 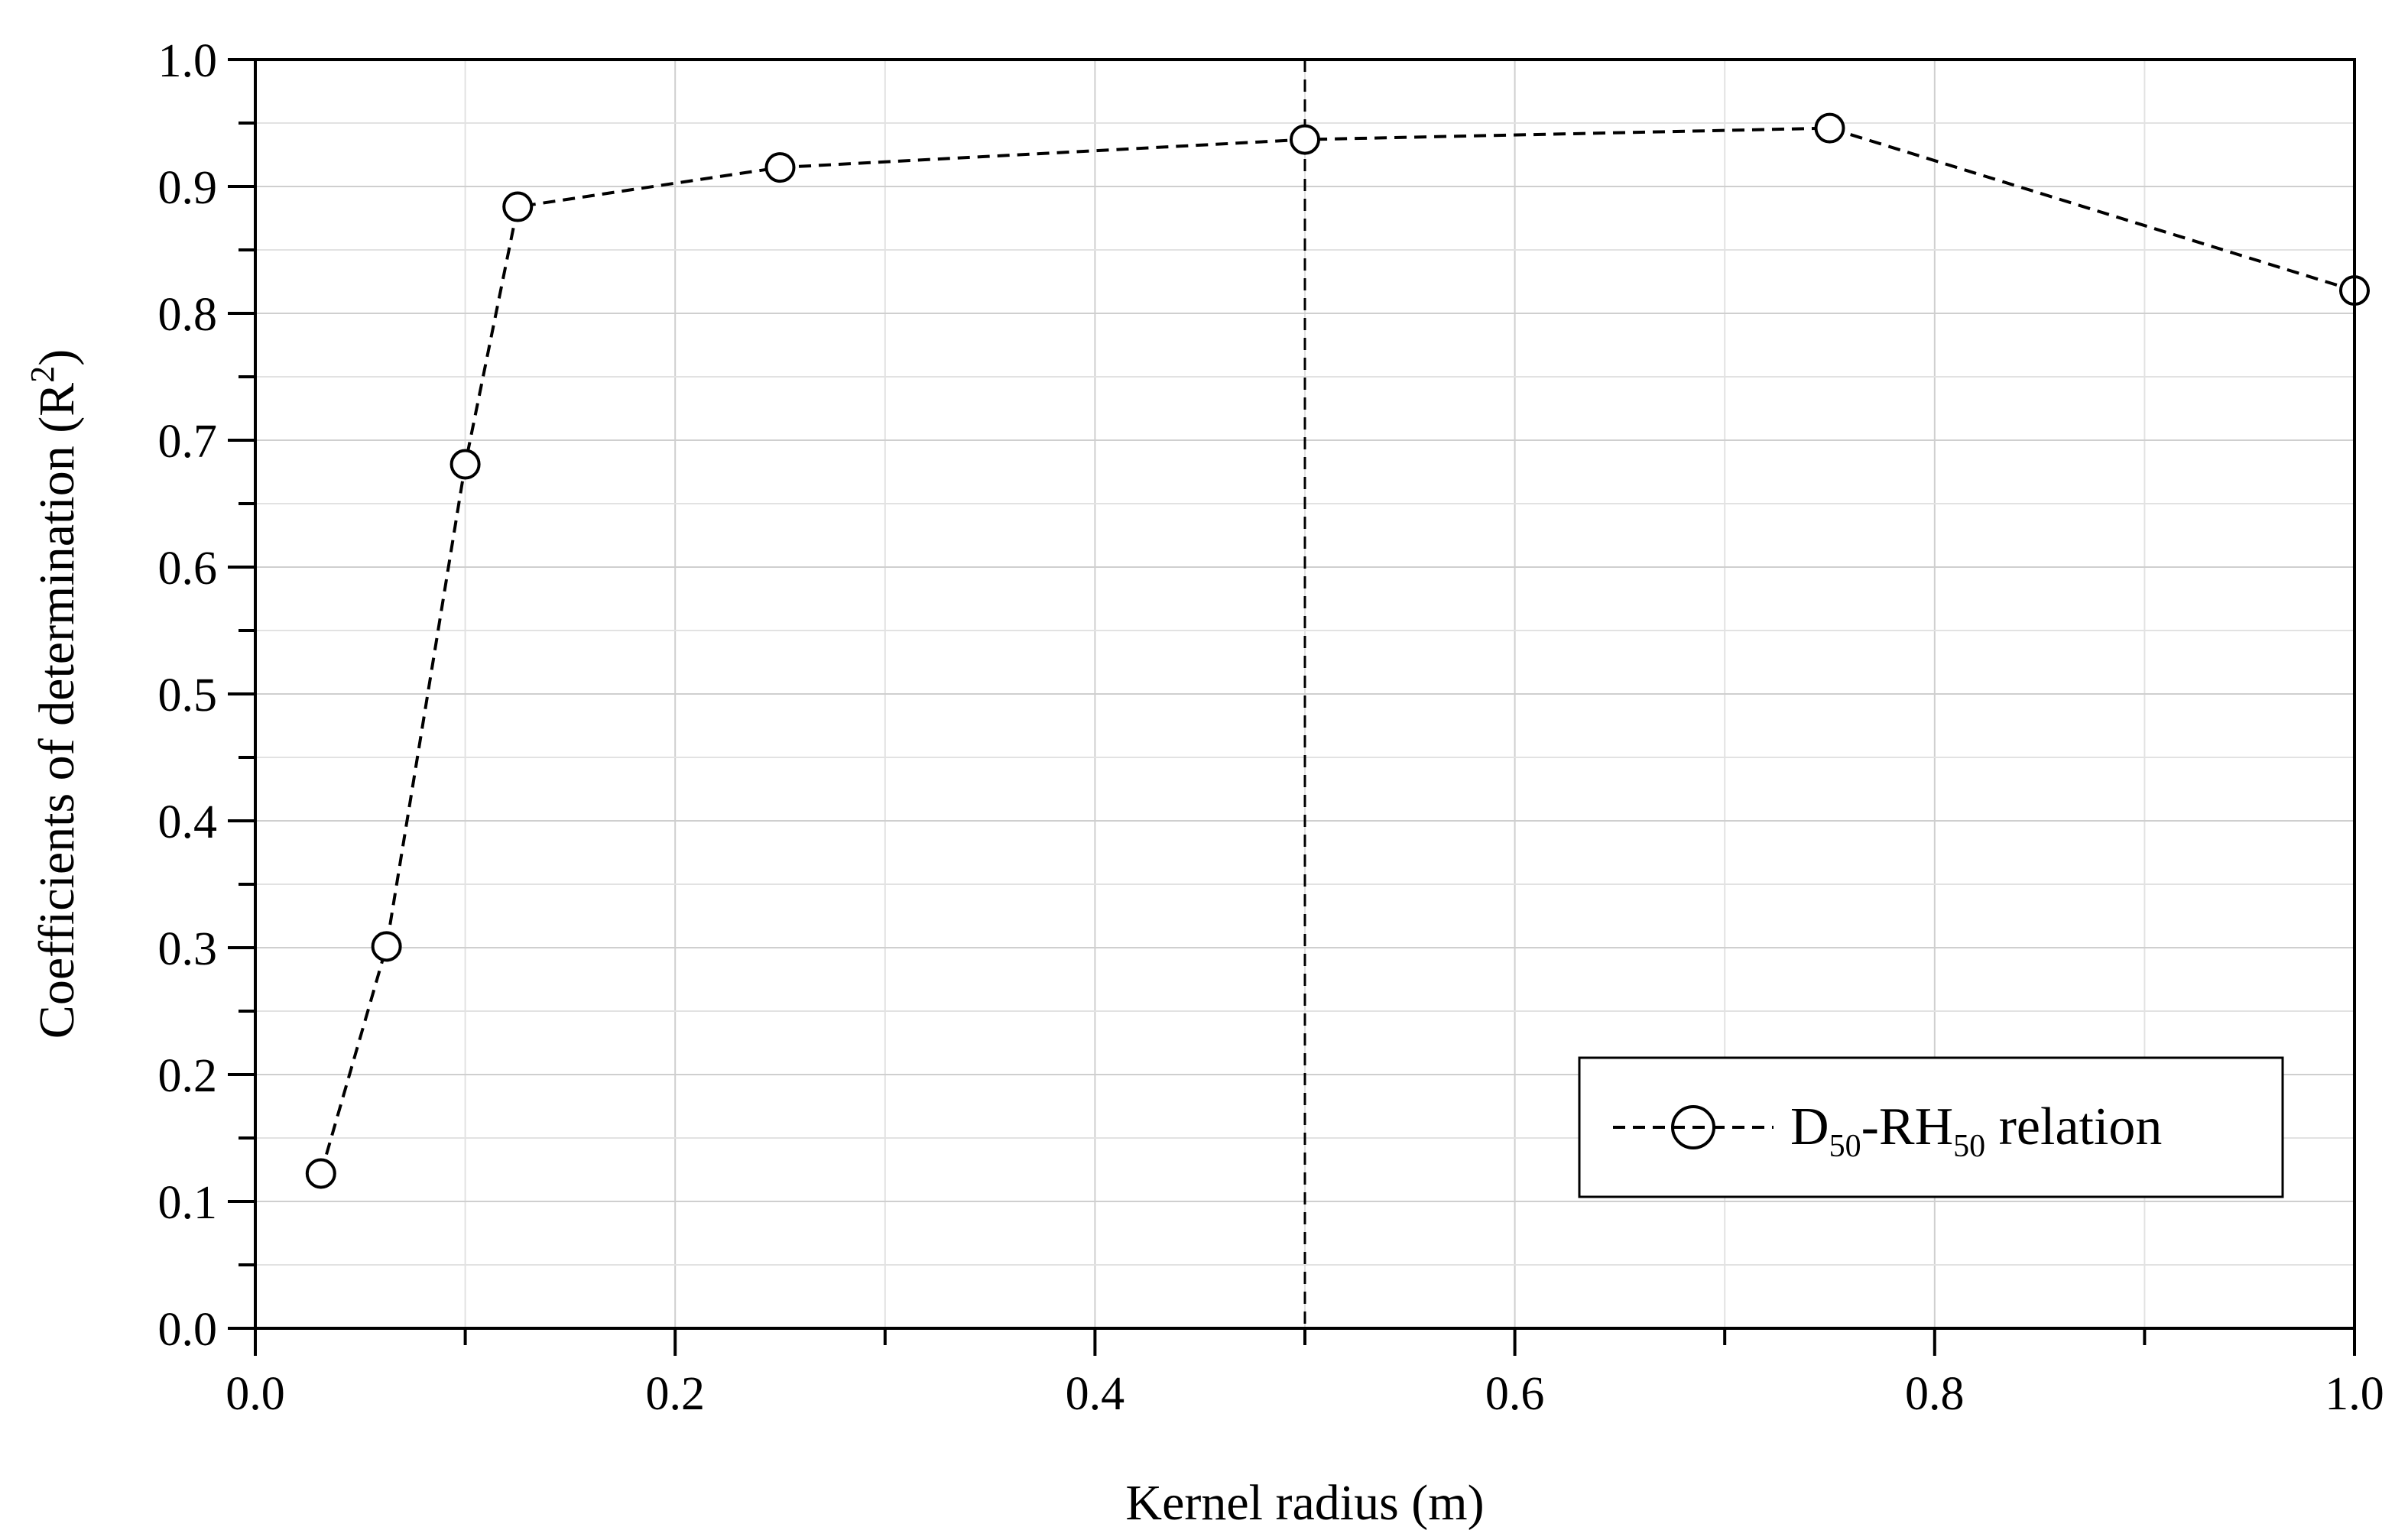 I want to click on y-tick-label: 0.3, so click(x=188, y=949).